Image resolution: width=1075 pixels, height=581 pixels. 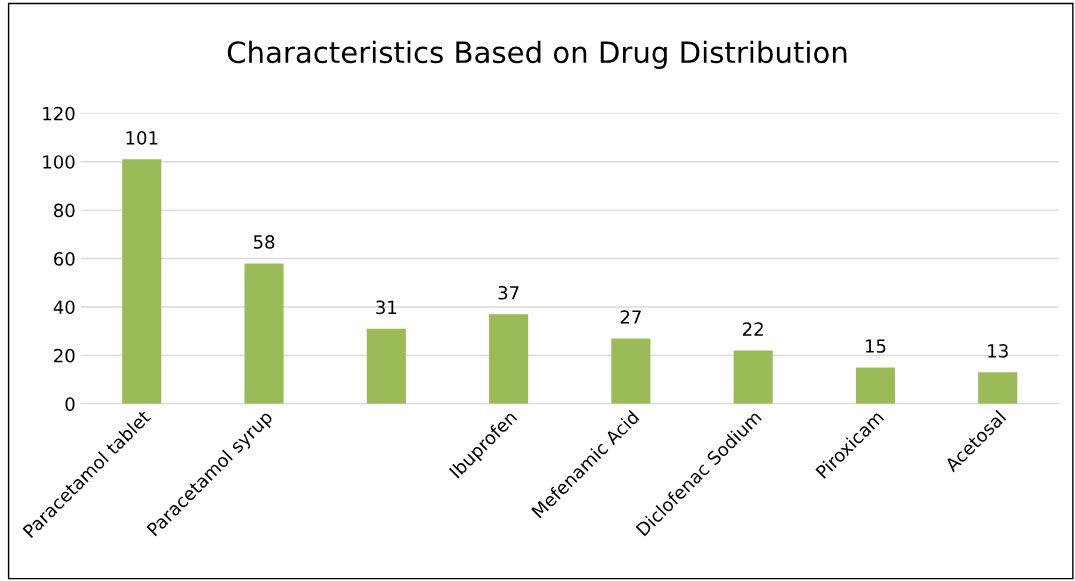 I want to click on data-label: 37, so click(x=508, y=292).